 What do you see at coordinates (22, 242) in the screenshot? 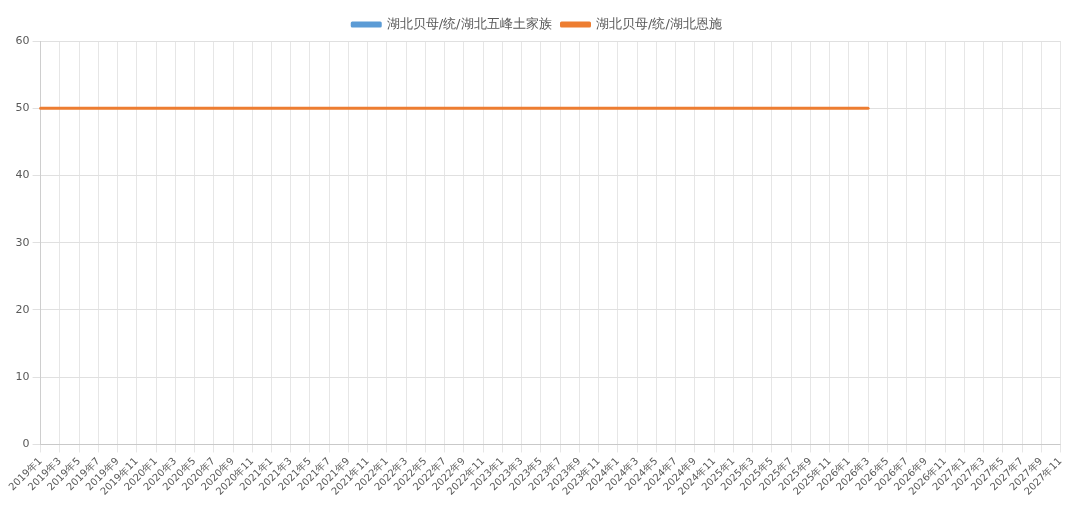
I see `y-tick-label: 30` at bounding box center [22, 242].